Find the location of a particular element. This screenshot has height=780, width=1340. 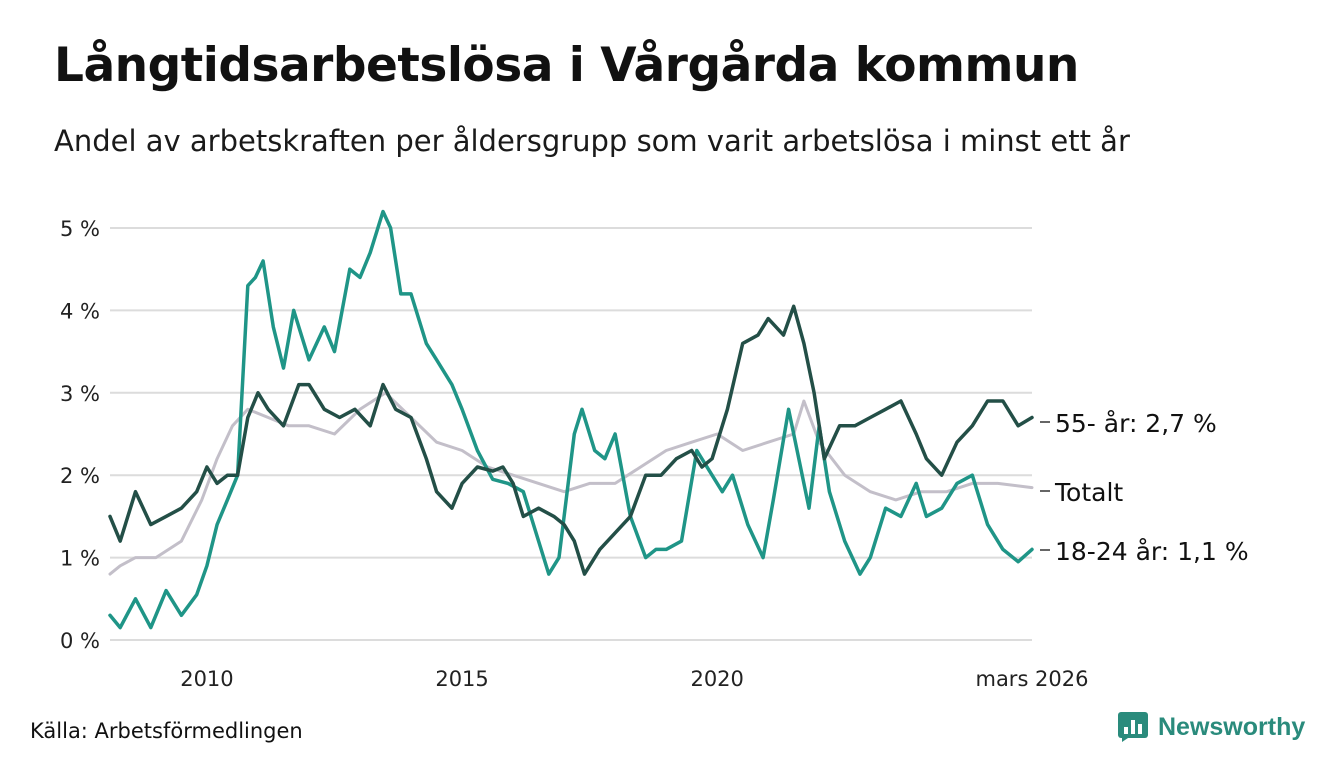

brand-logo: Newsworthy is located at coordinates (1211, 727).